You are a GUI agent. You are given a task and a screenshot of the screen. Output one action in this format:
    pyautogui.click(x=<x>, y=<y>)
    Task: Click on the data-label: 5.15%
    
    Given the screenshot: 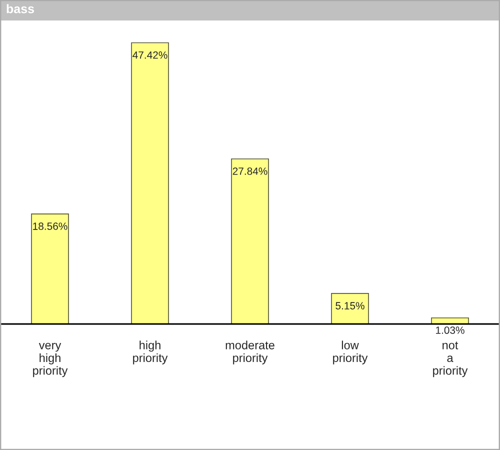 What is the action you would take?
    pyautogui.click(x=350, y=306)
    